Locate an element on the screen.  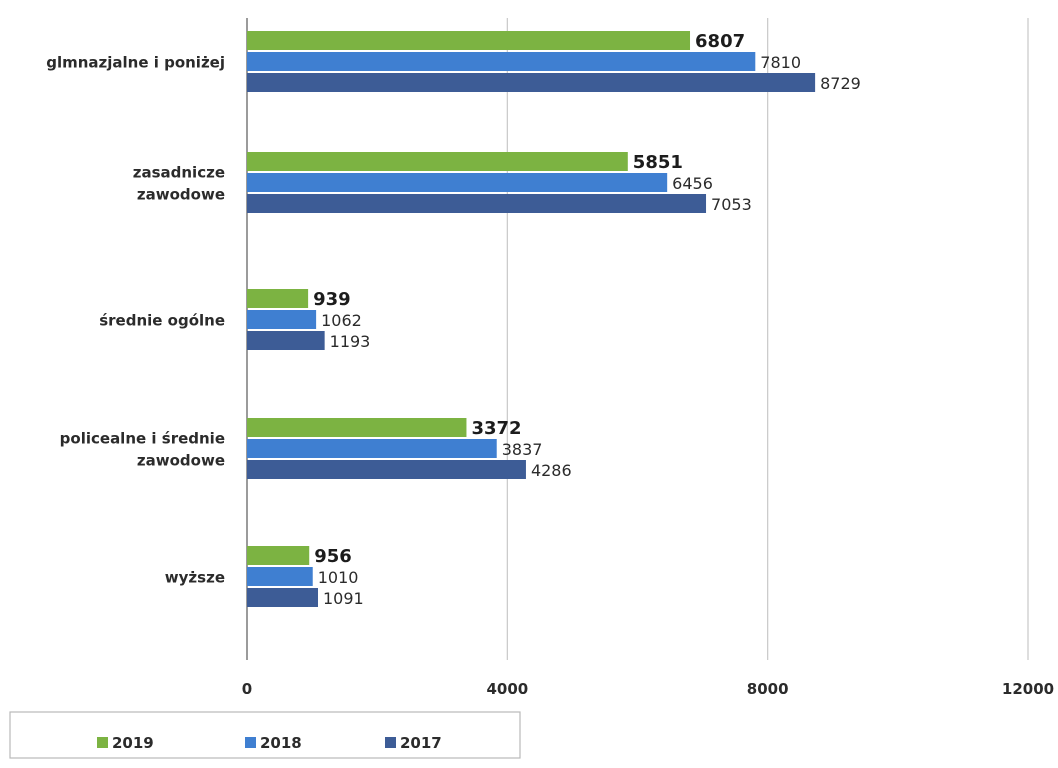
legend-label-2017: 2017 is located at coordinates (421, 743).